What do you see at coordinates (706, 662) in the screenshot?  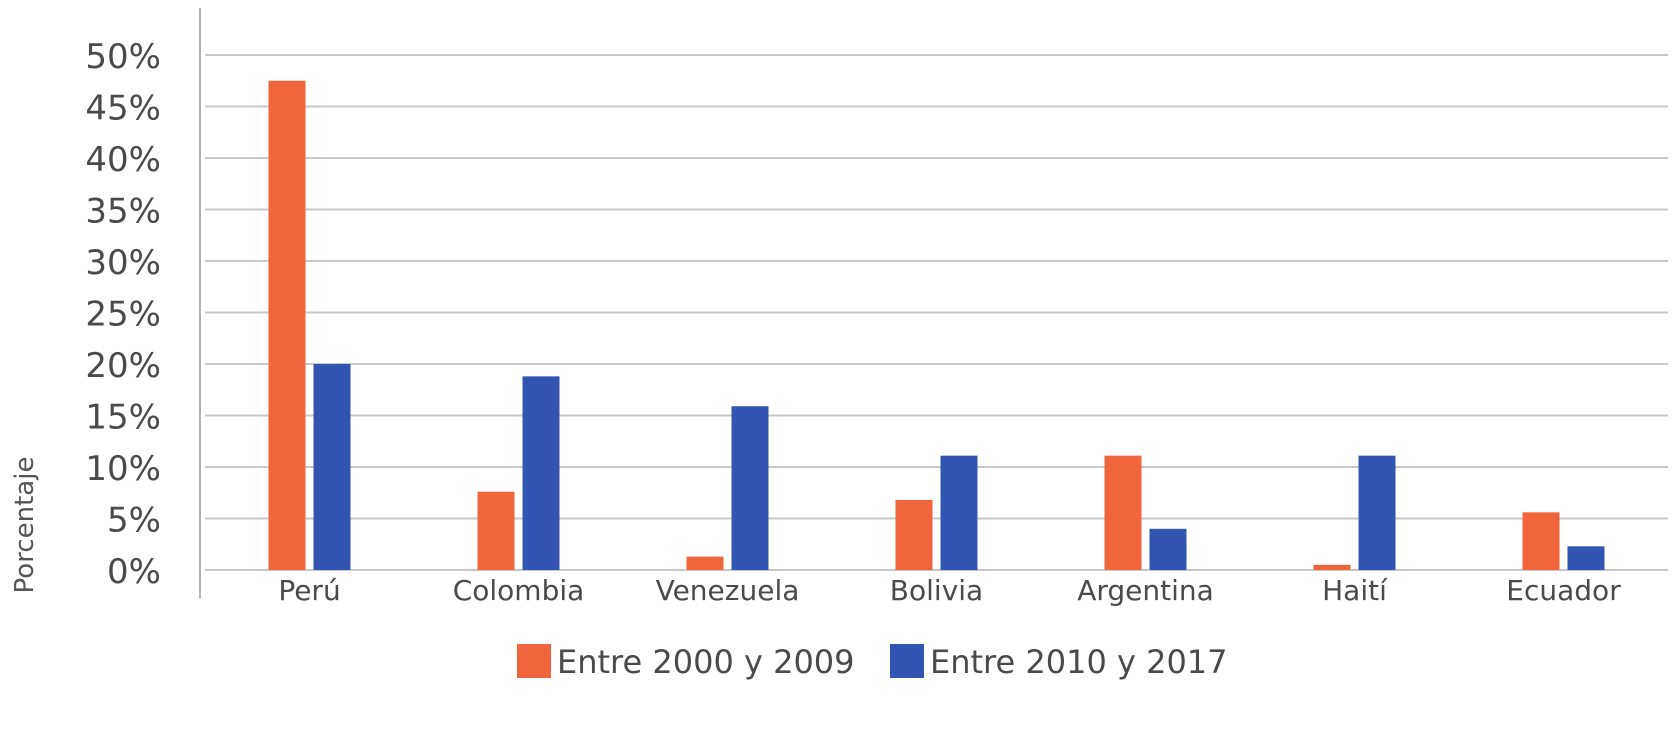 I see `legend-label: Entre 2000 y 2009` at bounding box center [706, 662].